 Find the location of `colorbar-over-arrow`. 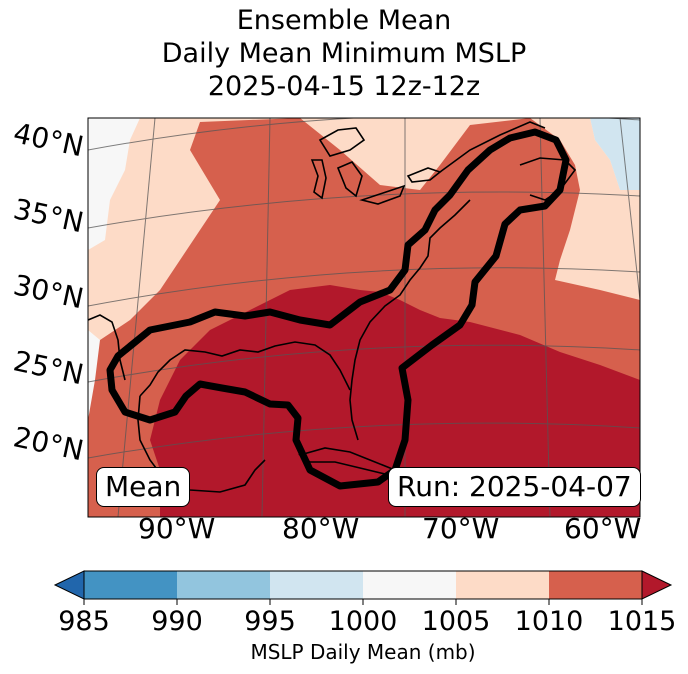

colorbar-over-arrow is located at coordinates (657, 585).